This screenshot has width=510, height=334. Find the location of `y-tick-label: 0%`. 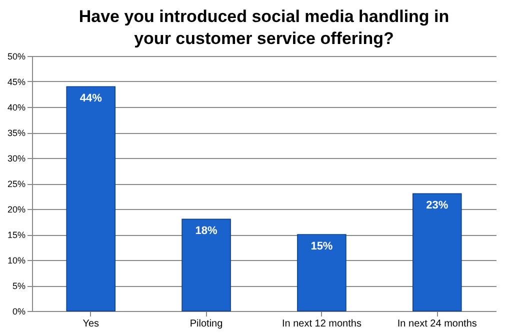

y-tick-label: 0% is located at coordinates (19, 311).